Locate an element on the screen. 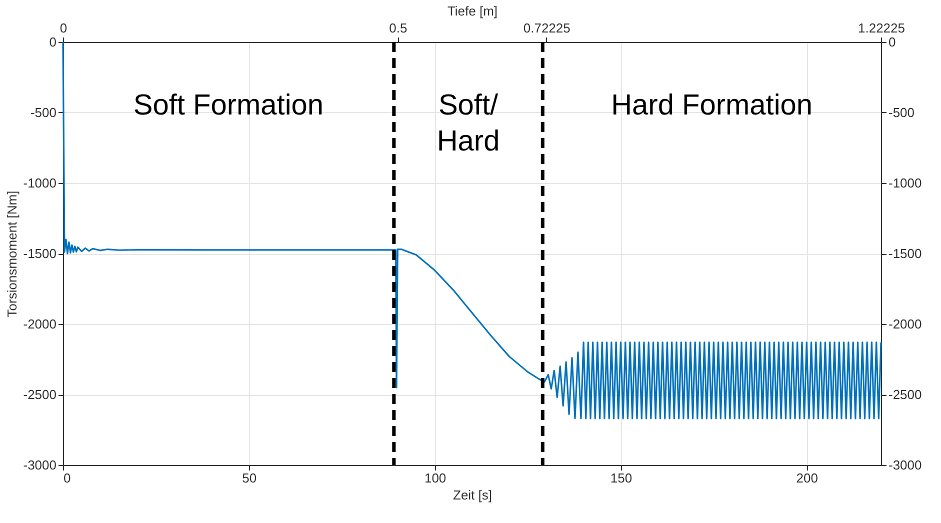 The image size is (941, 523). y-tick-label: -500 is located at coordinates (43, 112).